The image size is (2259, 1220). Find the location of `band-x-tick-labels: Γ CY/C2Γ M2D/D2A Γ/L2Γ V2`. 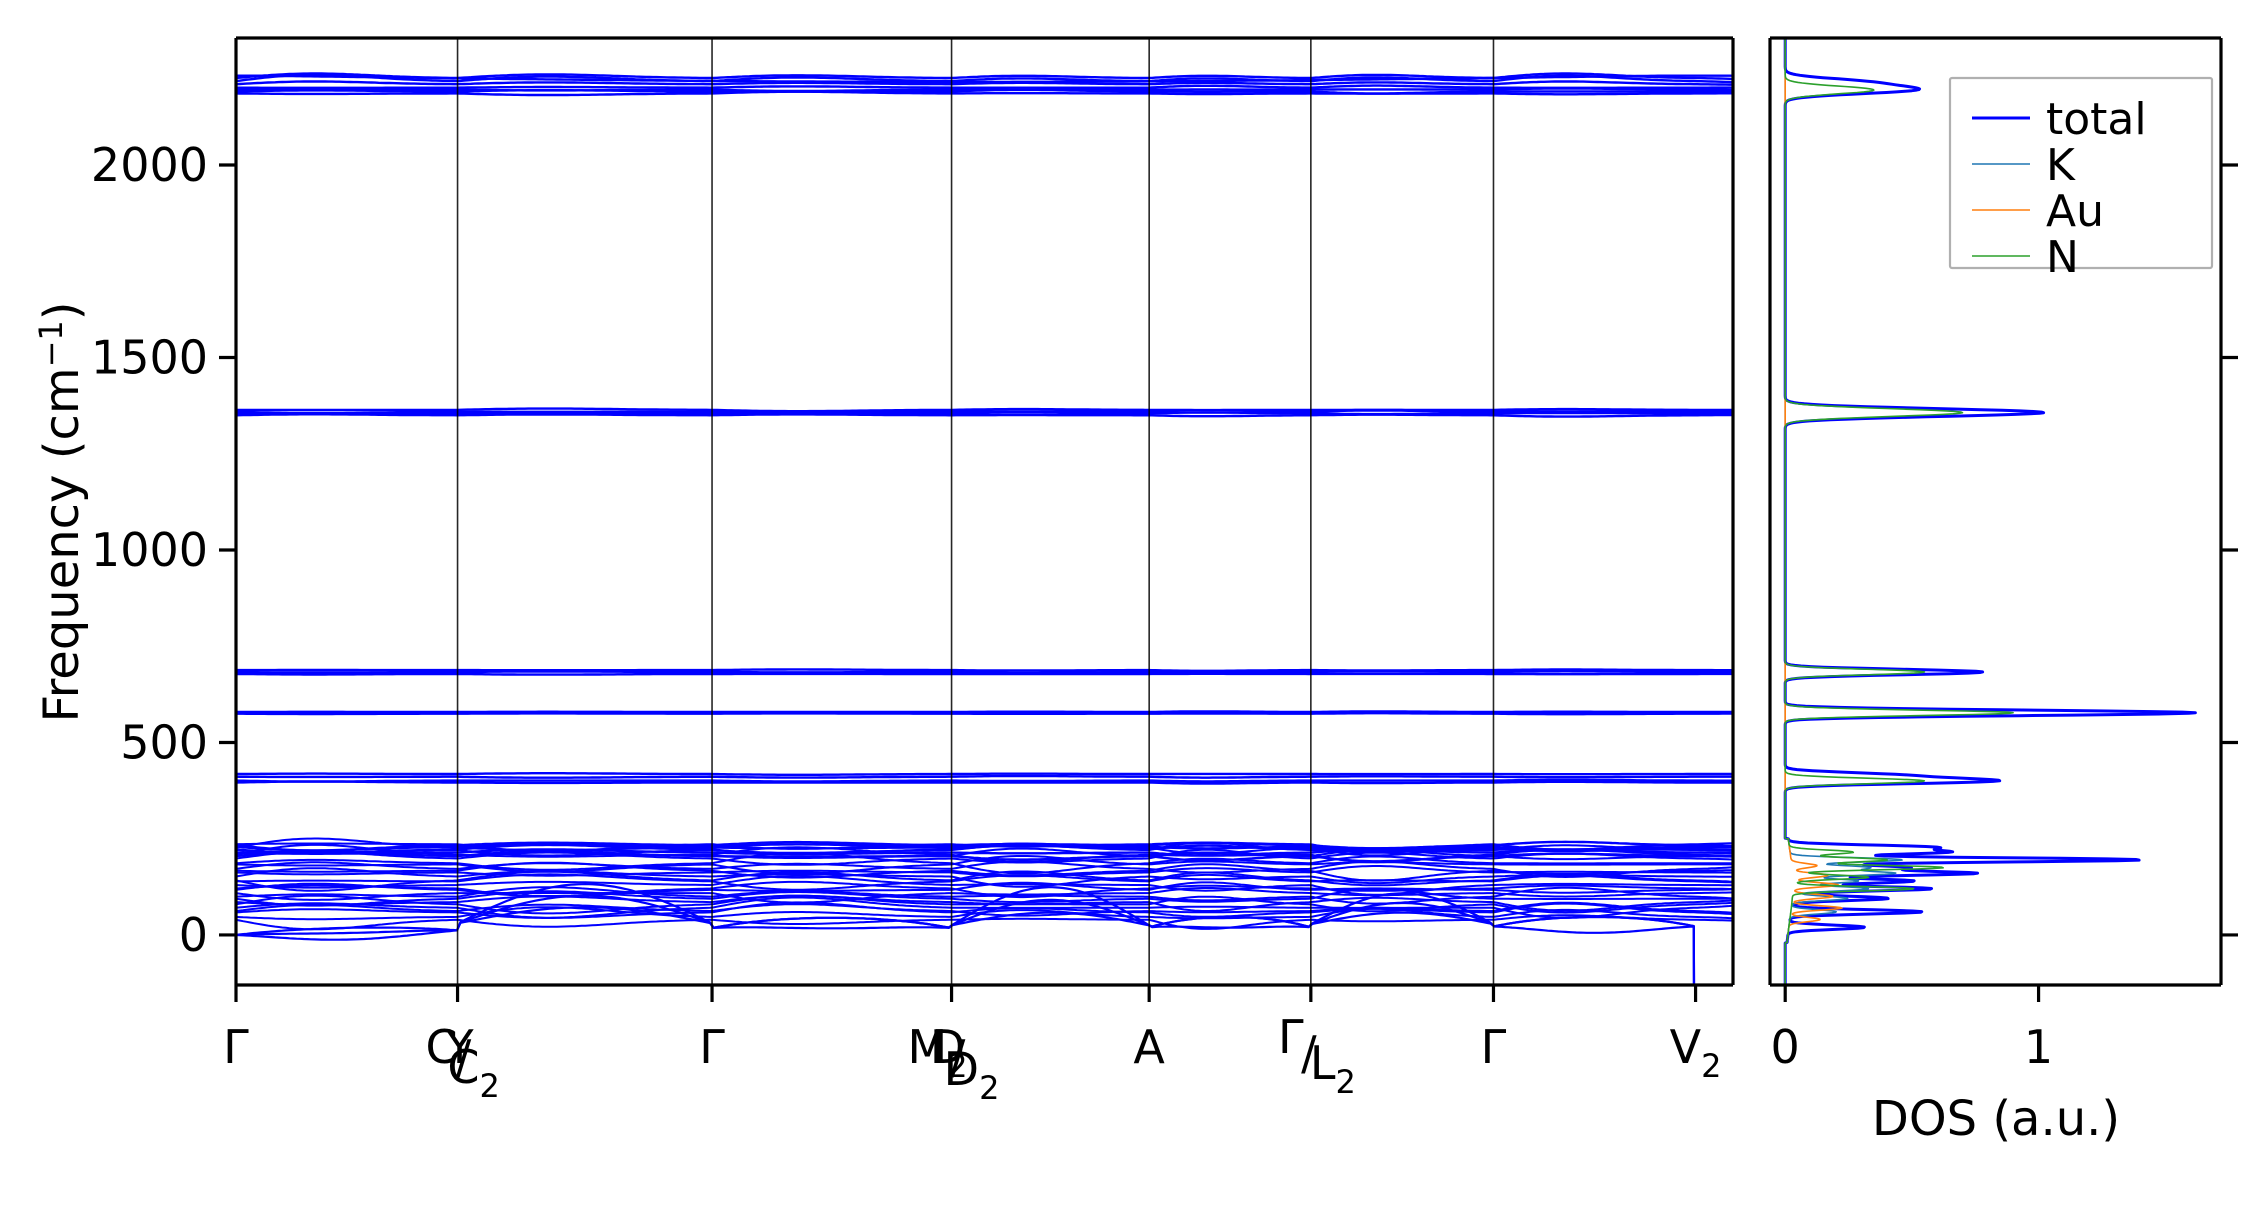

band-x-tick-labels: Γ CY/C2Γ M2D/D2A Γ/L2Γ V2 is located at coordinates (972, 1058).